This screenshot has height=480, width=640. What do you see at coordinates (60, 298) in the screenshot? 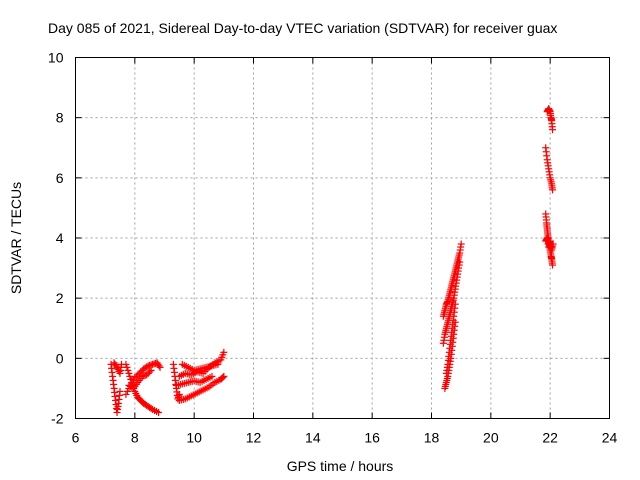
I see `y-tick-label: 2` at bounding box center [60, 298].